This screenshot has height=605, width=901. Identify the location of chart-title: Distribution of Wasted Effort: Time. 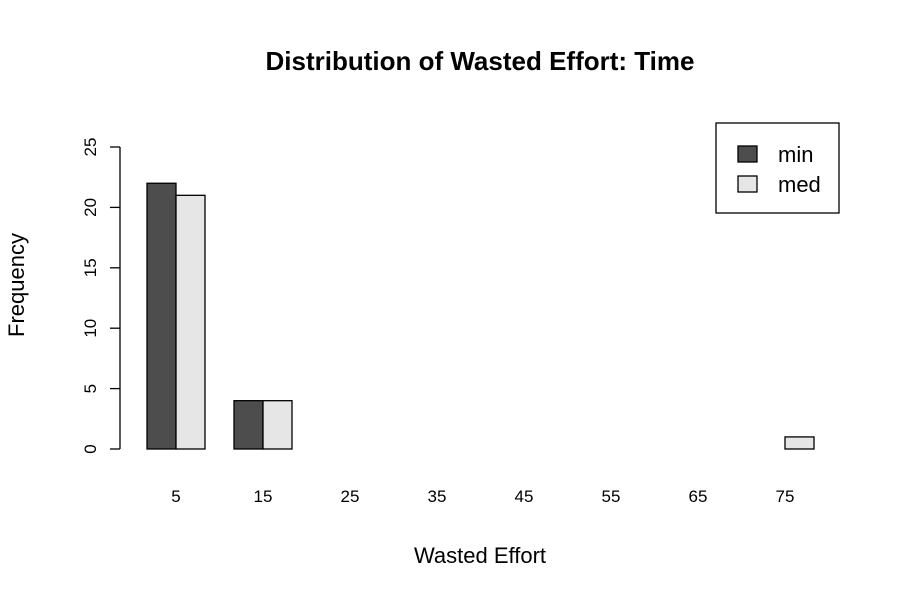
(480, 61).